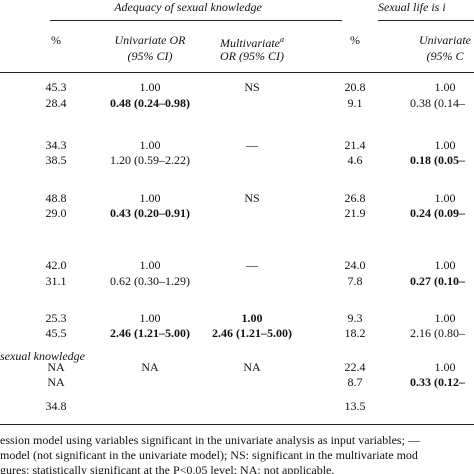 Image resolution: width=474 pixels, height=474 pixels. Describe the element at coordinates (437, 103) in the screenshot. I see `table-cell: 0.38 (0.14–` at that location.